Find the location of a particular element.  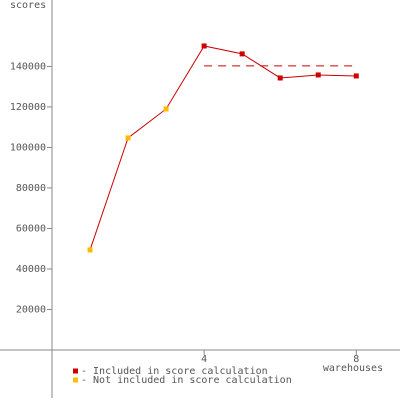

x-axis-label: warehouses is located at coordinates (353, 368).